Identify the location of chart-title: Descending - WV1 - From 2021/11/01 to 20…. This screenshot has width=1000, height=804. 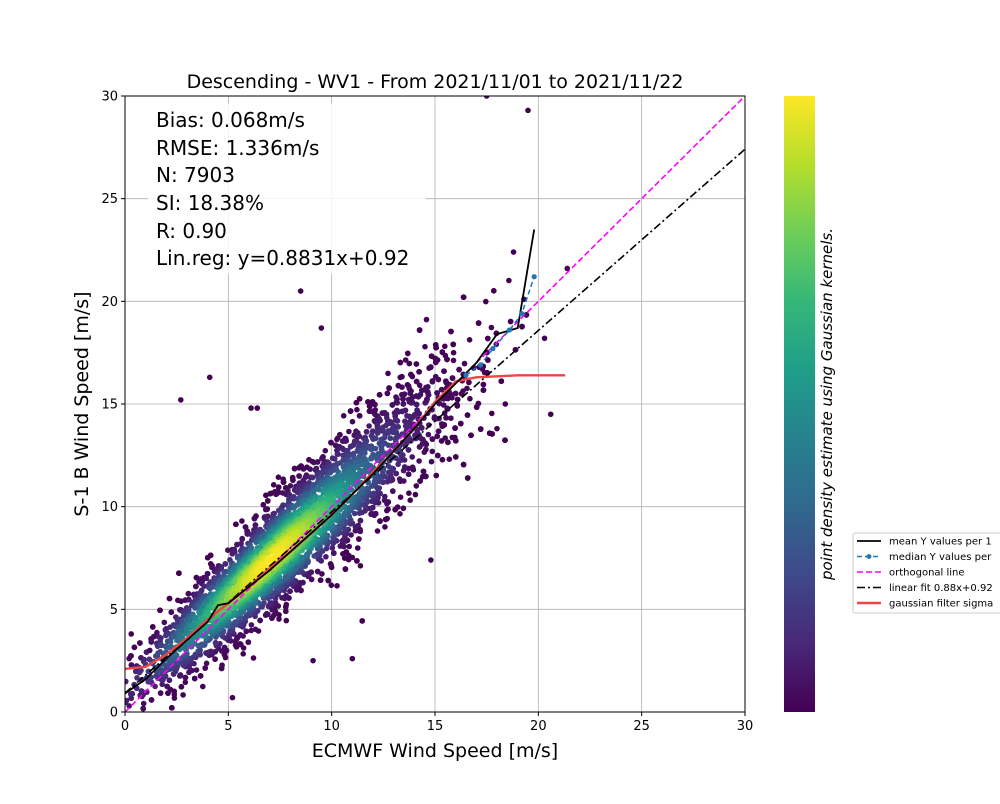
(435, 82).